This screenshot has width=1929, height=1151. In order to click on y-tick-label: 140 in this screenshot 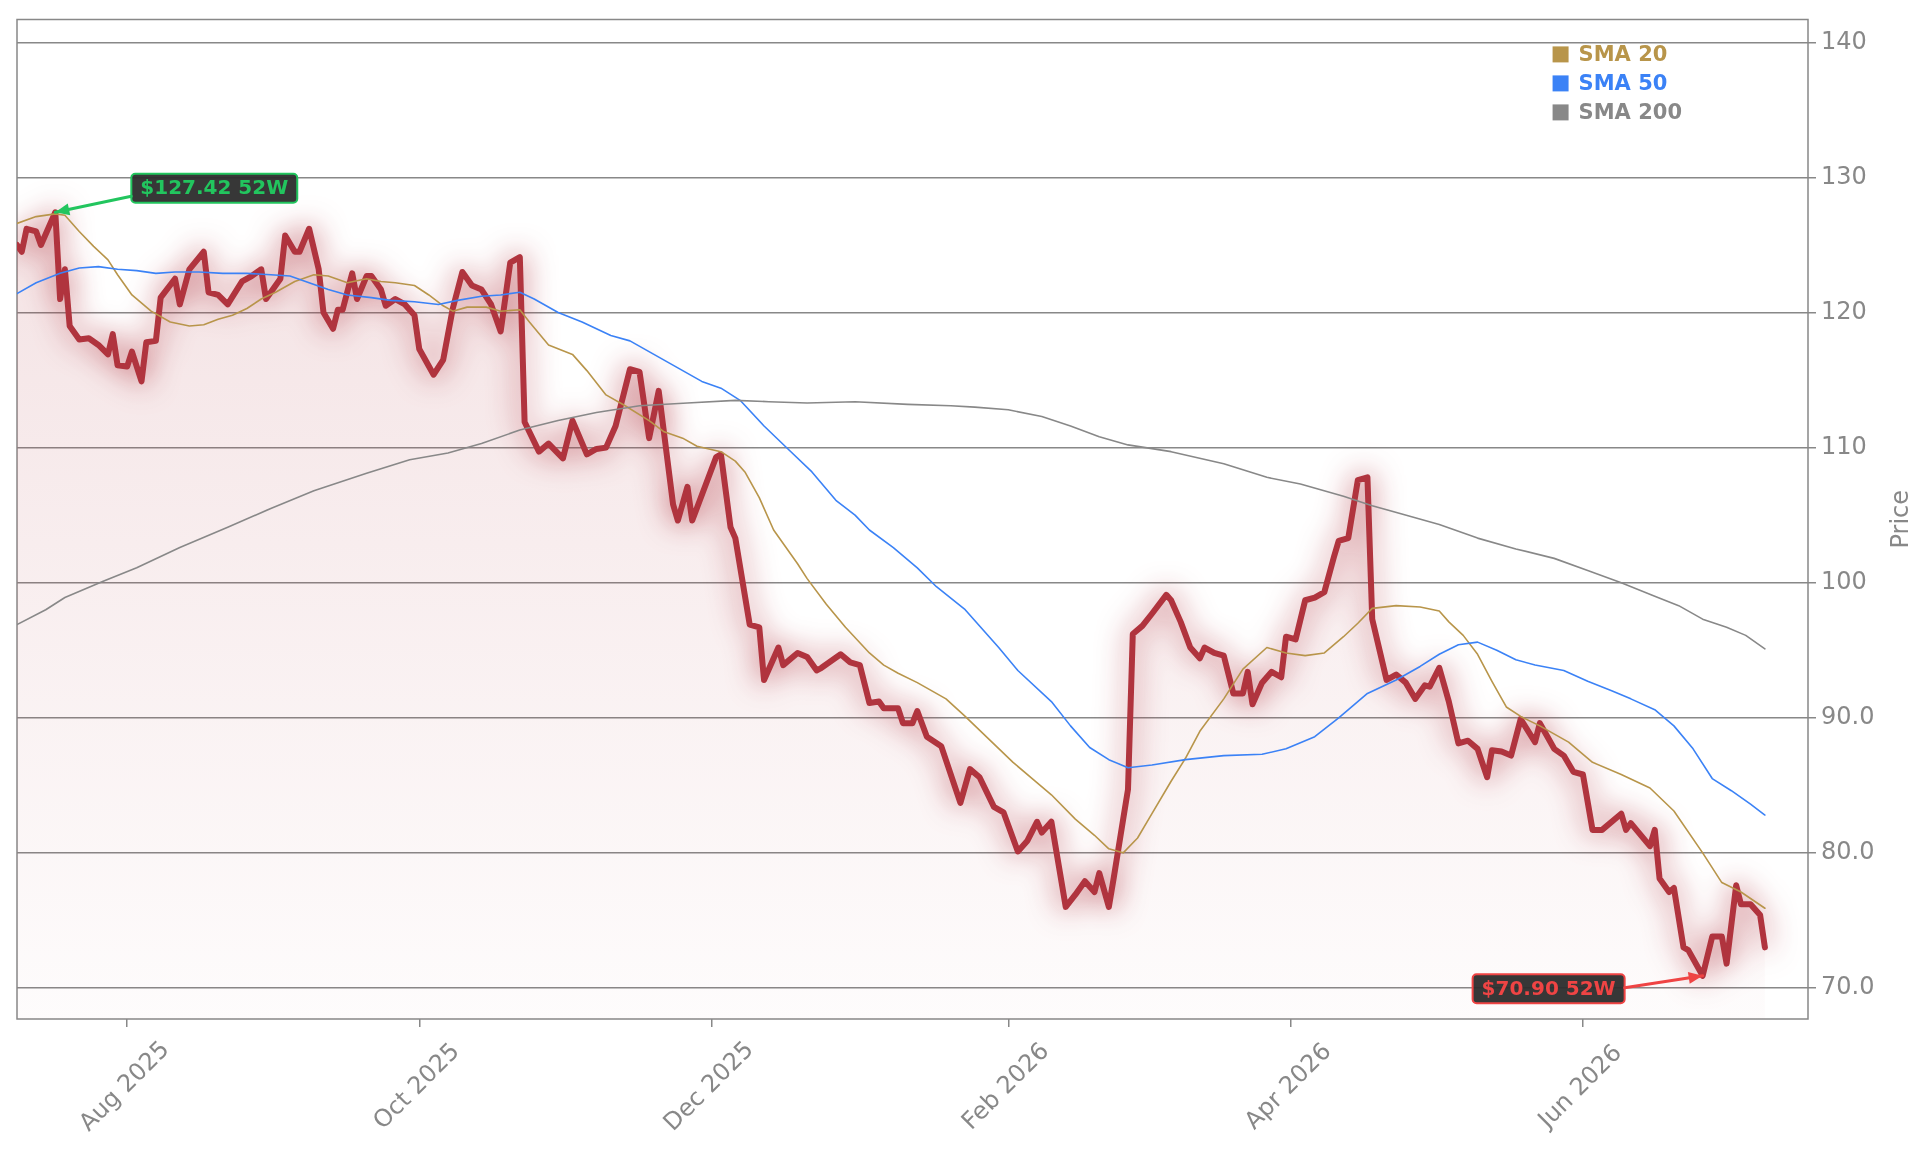, I will do `click(1844, 40)`.